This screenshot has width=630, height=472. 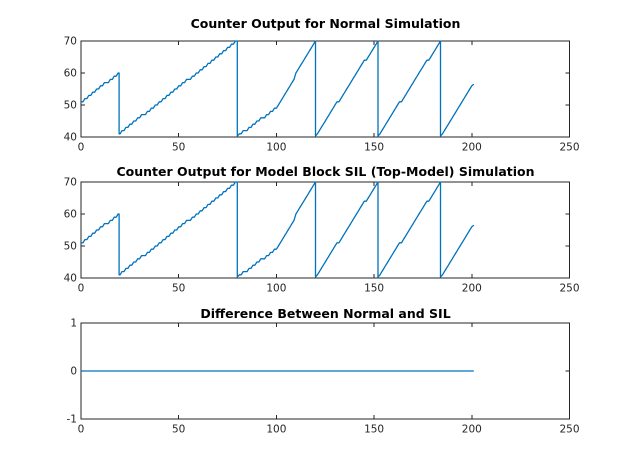 What do you see at coordinates (325, 313) in the screenshot?
I see `subplot3-title: Difference Between Normal and SIL` at bounding box center [325, 313].